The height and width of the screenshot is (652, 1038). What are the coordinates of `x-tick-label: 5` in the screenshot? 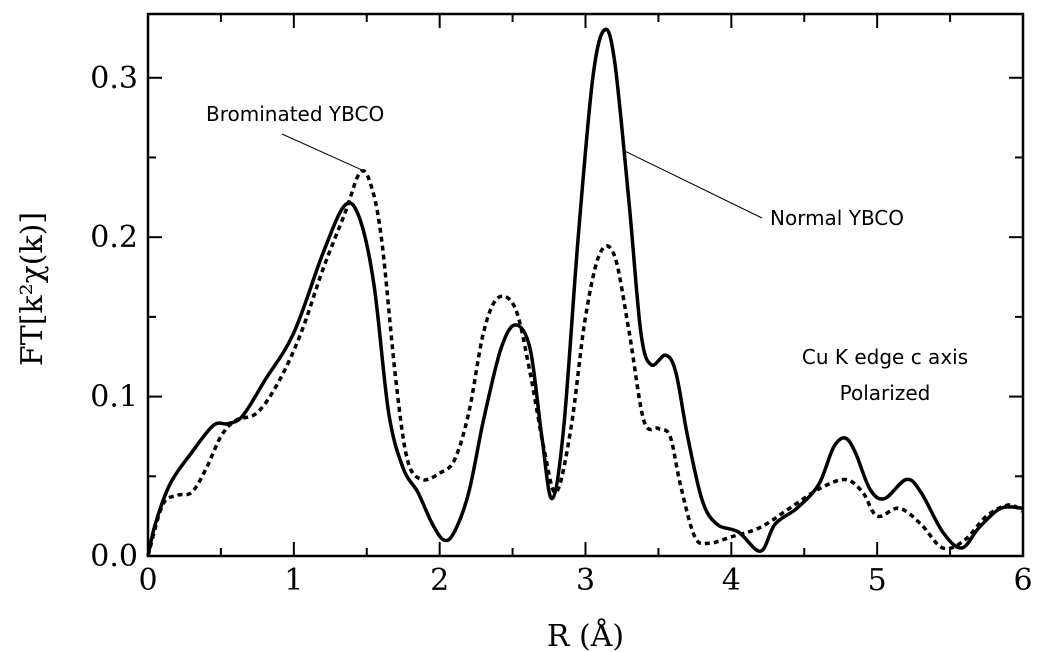 It's located at (877, 580).